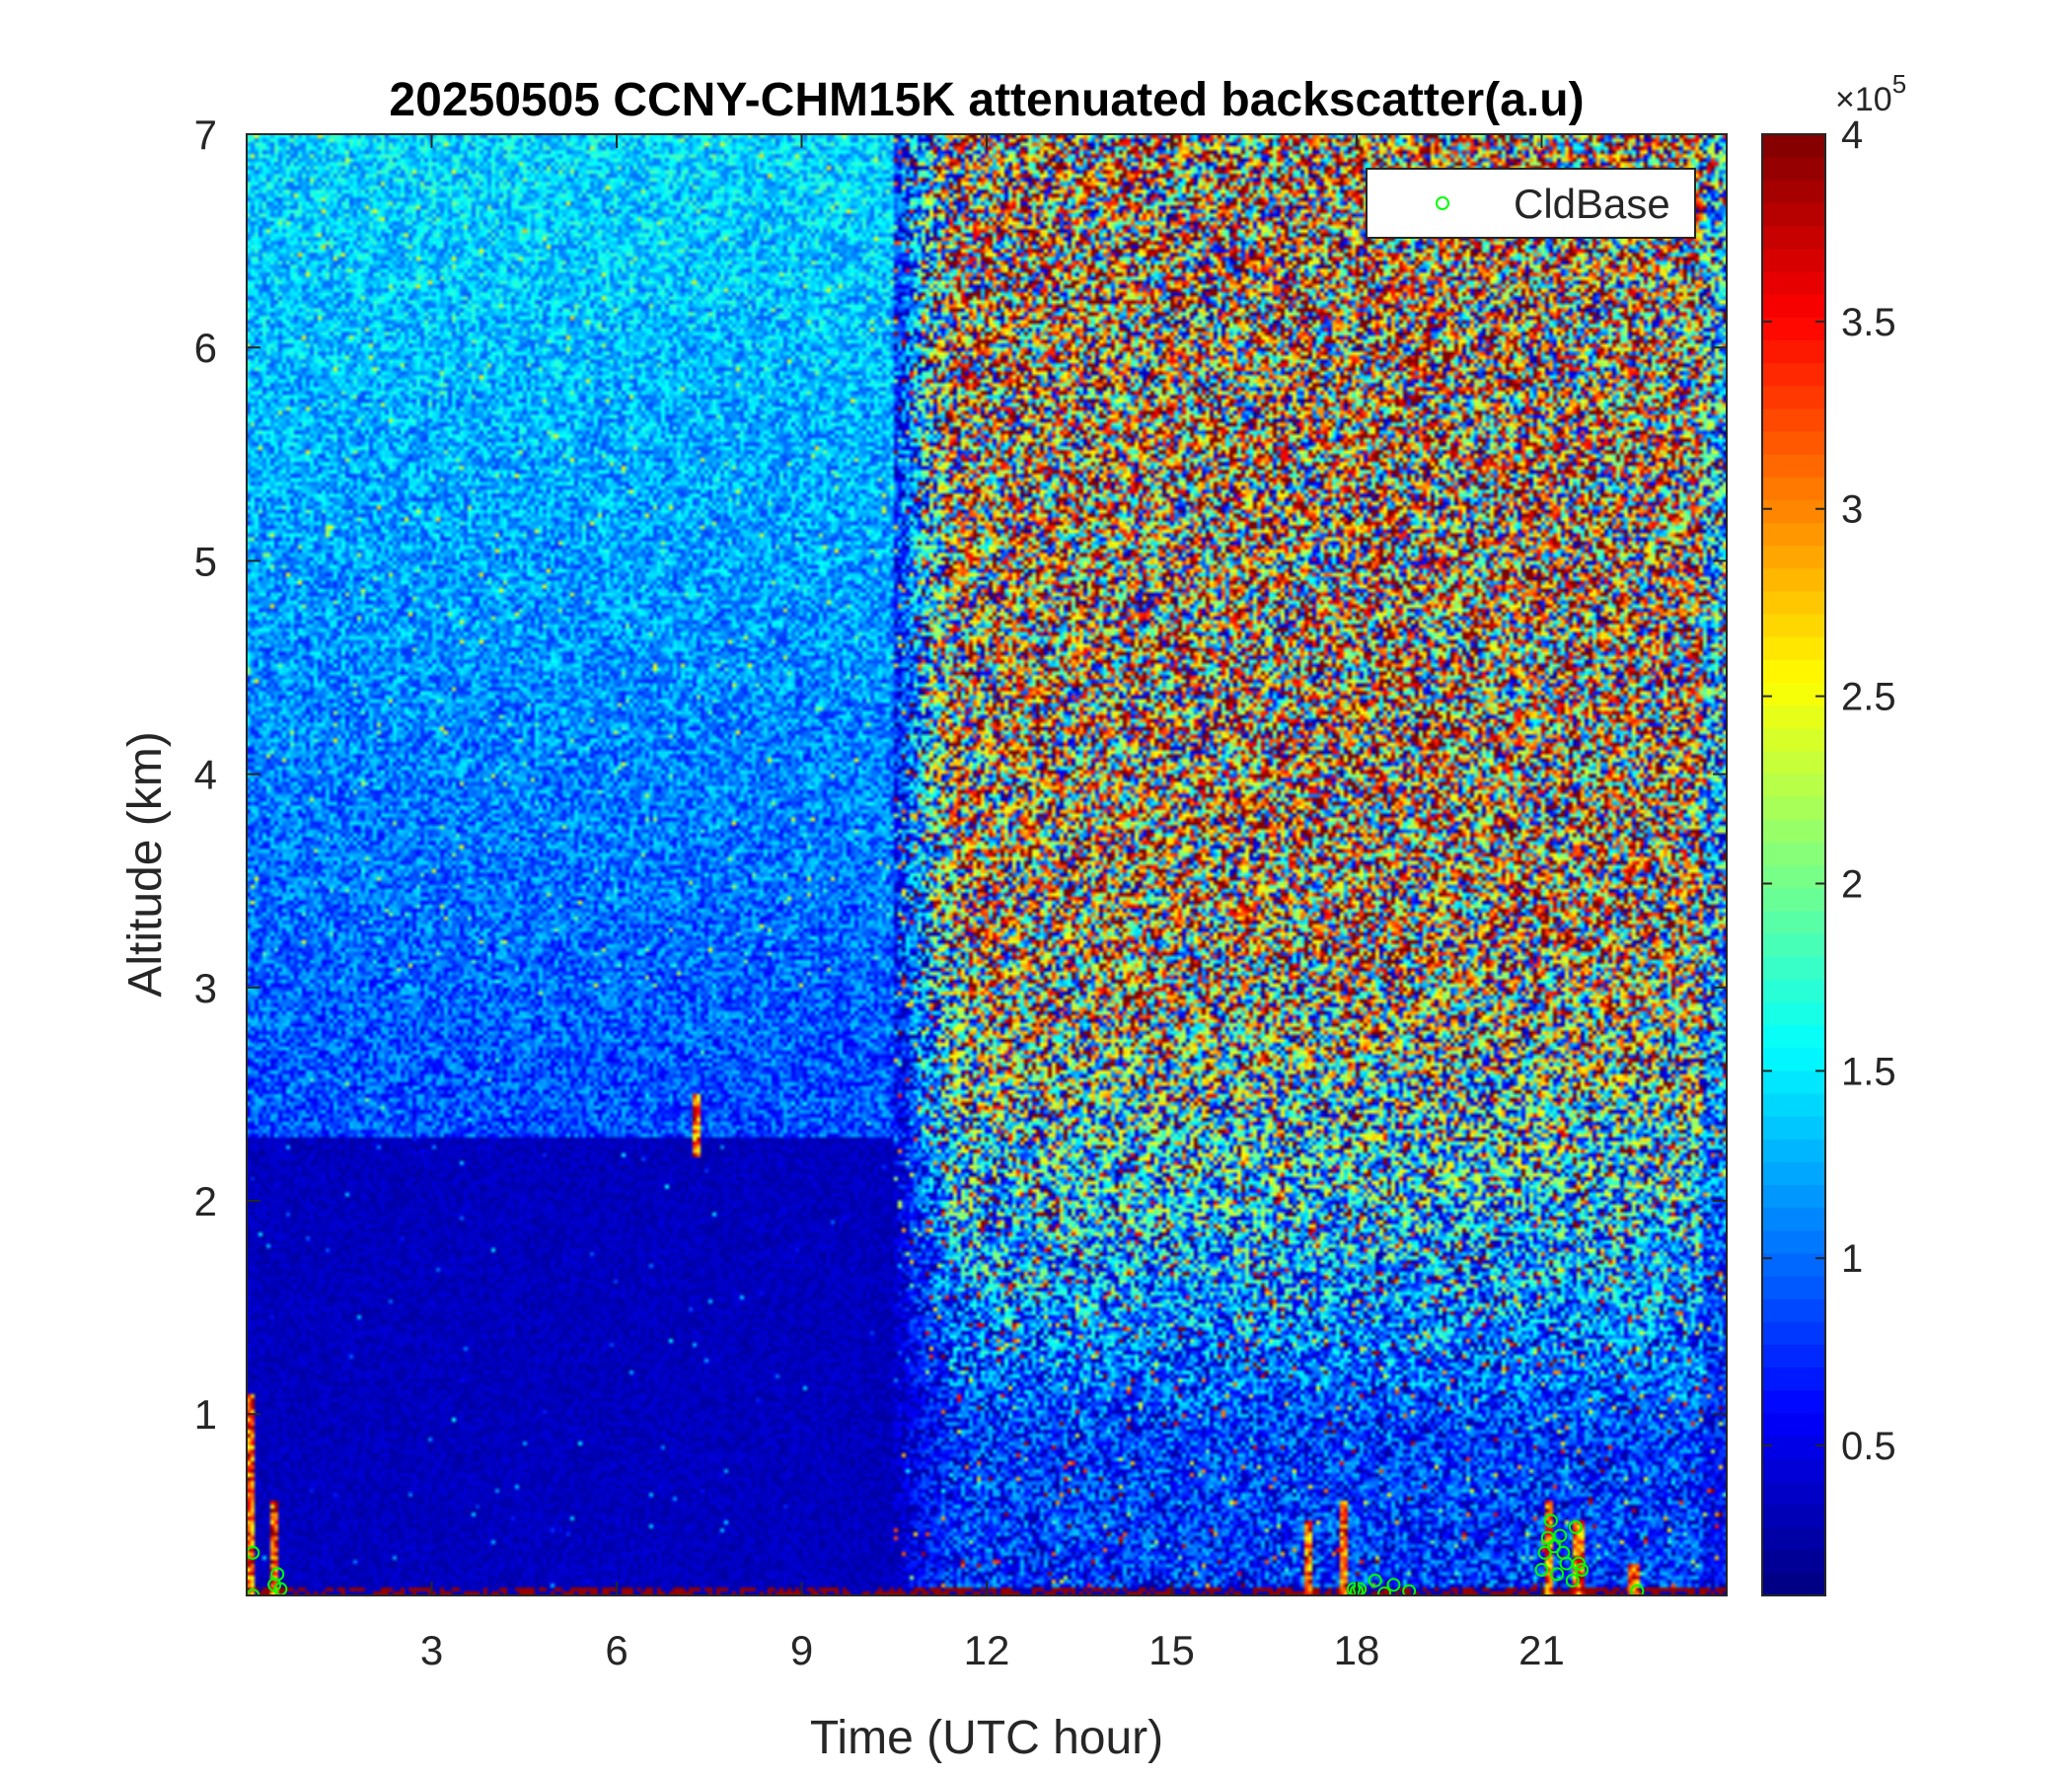 The height and width of the screenshot is (1776, 2072). What do you see at coordinates (205, 1415) in the screenshot?
I see `y-tick-label: 1` at bounding box center [205, 1415].